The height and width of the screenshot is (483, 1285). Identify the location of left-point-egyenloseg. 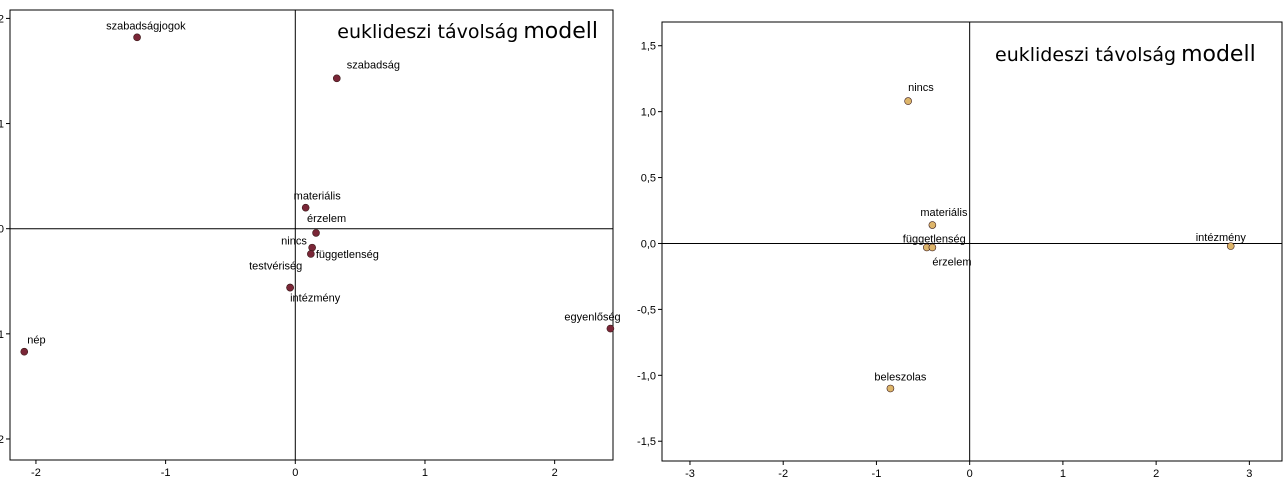
(610, 328).